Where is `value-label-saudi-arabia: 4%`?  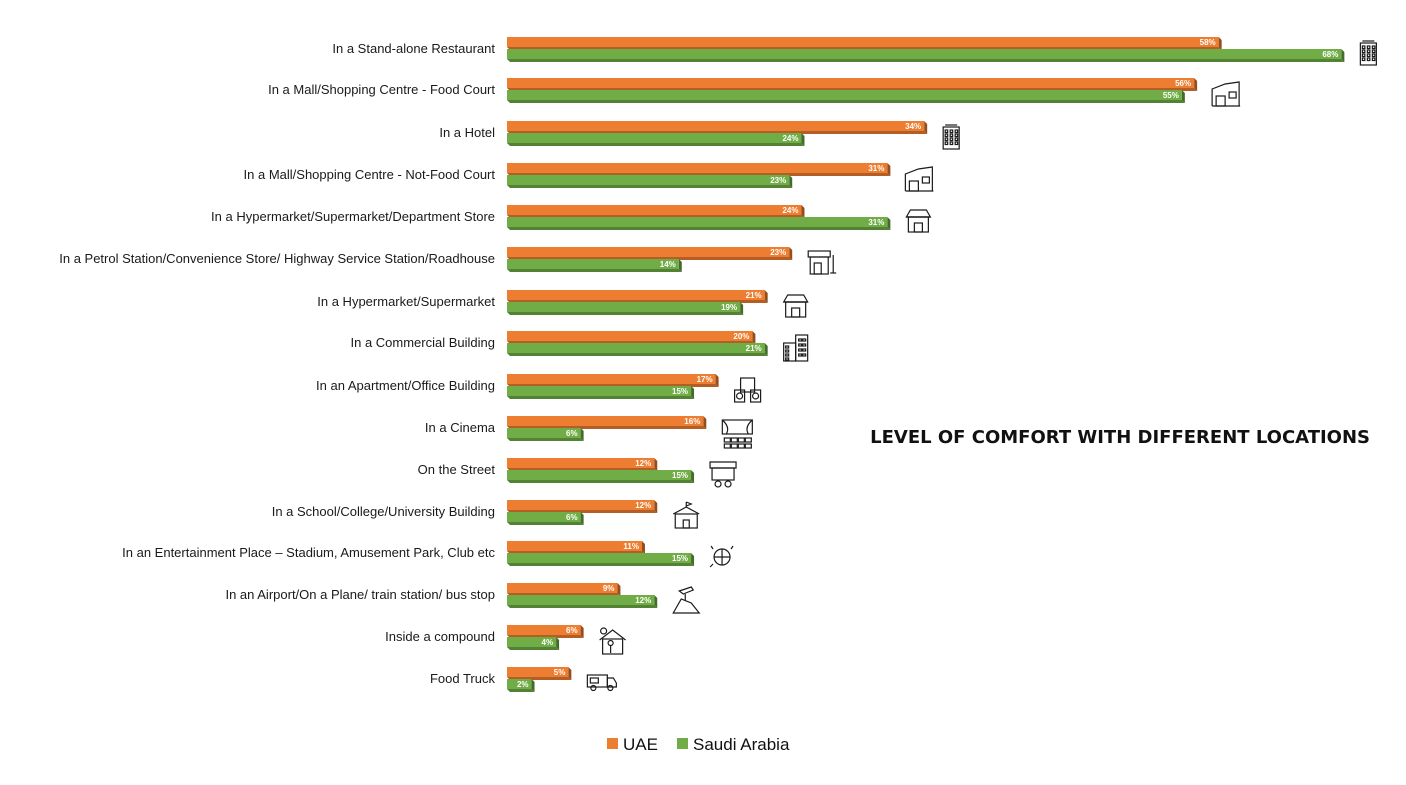
value-label-saudi-arabia: 4% is located at coordinates (548, 642).